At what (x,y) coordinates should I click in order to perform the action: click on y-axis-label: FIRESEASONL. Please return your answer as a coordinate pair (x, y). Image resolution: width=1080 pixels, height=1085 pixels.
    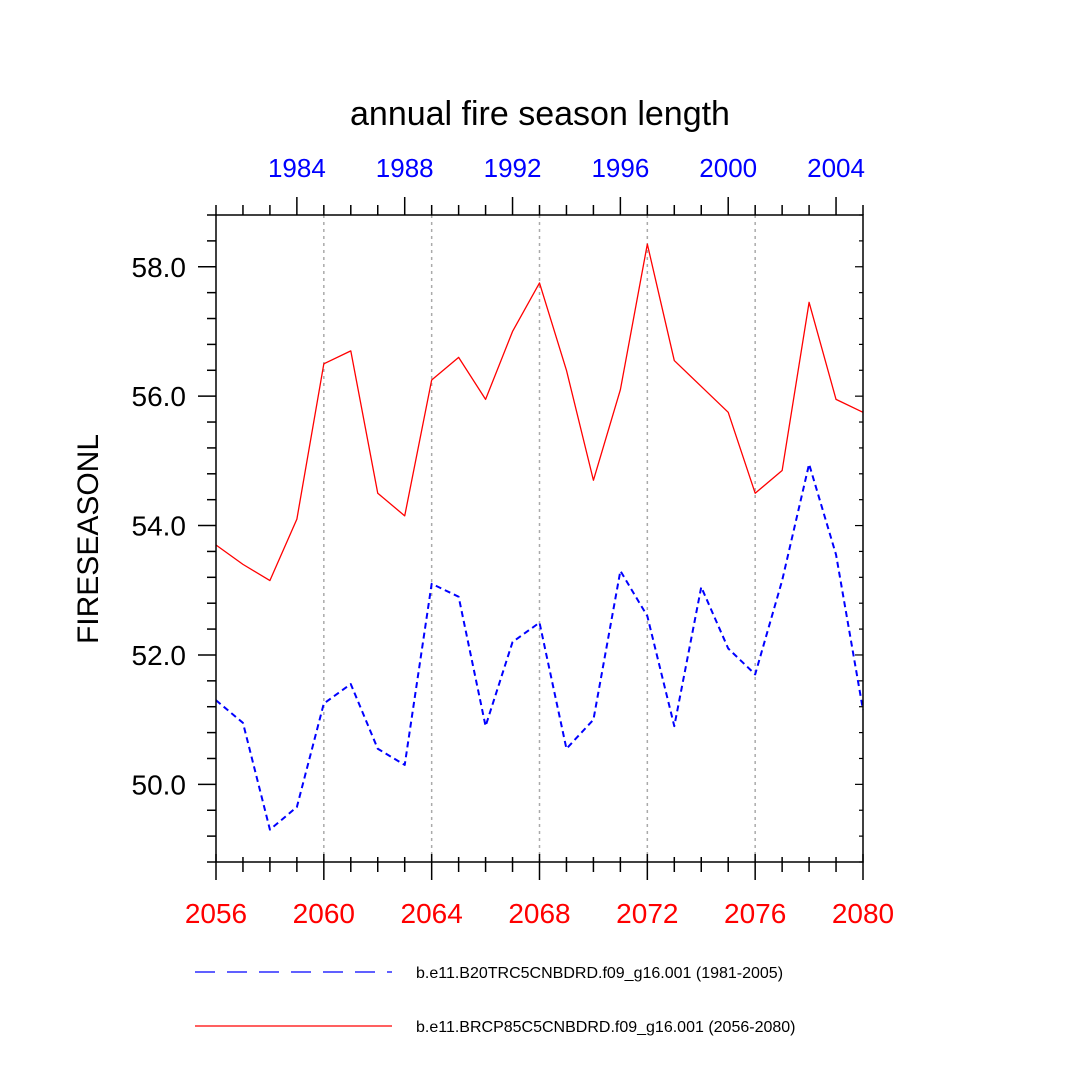
    Looking at the image, I should click on (88, 539).